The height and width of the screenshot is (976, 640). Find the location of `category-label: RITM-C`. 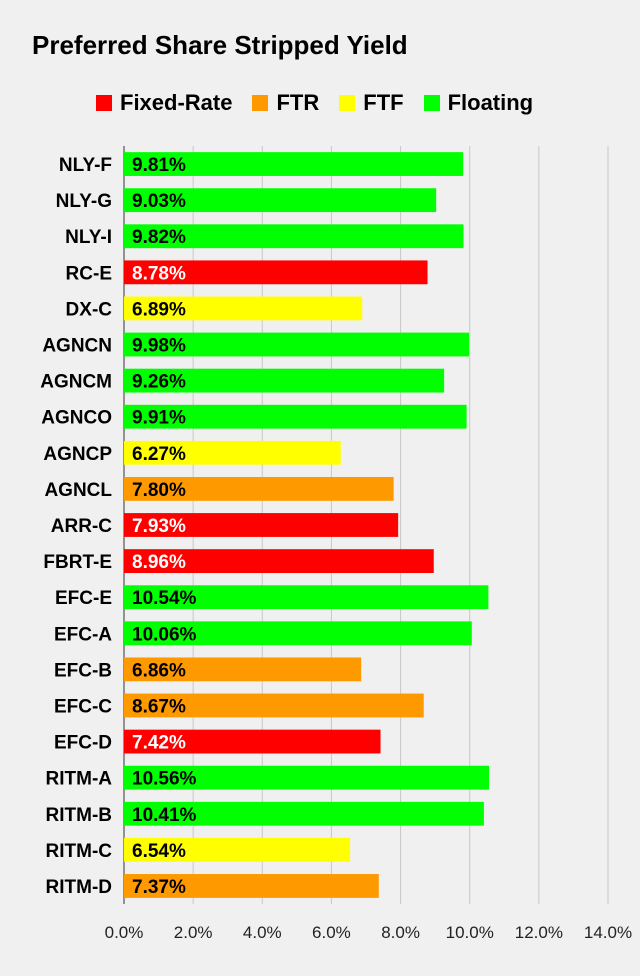

category-label: RITM-C is located at coordinates (79, 851).